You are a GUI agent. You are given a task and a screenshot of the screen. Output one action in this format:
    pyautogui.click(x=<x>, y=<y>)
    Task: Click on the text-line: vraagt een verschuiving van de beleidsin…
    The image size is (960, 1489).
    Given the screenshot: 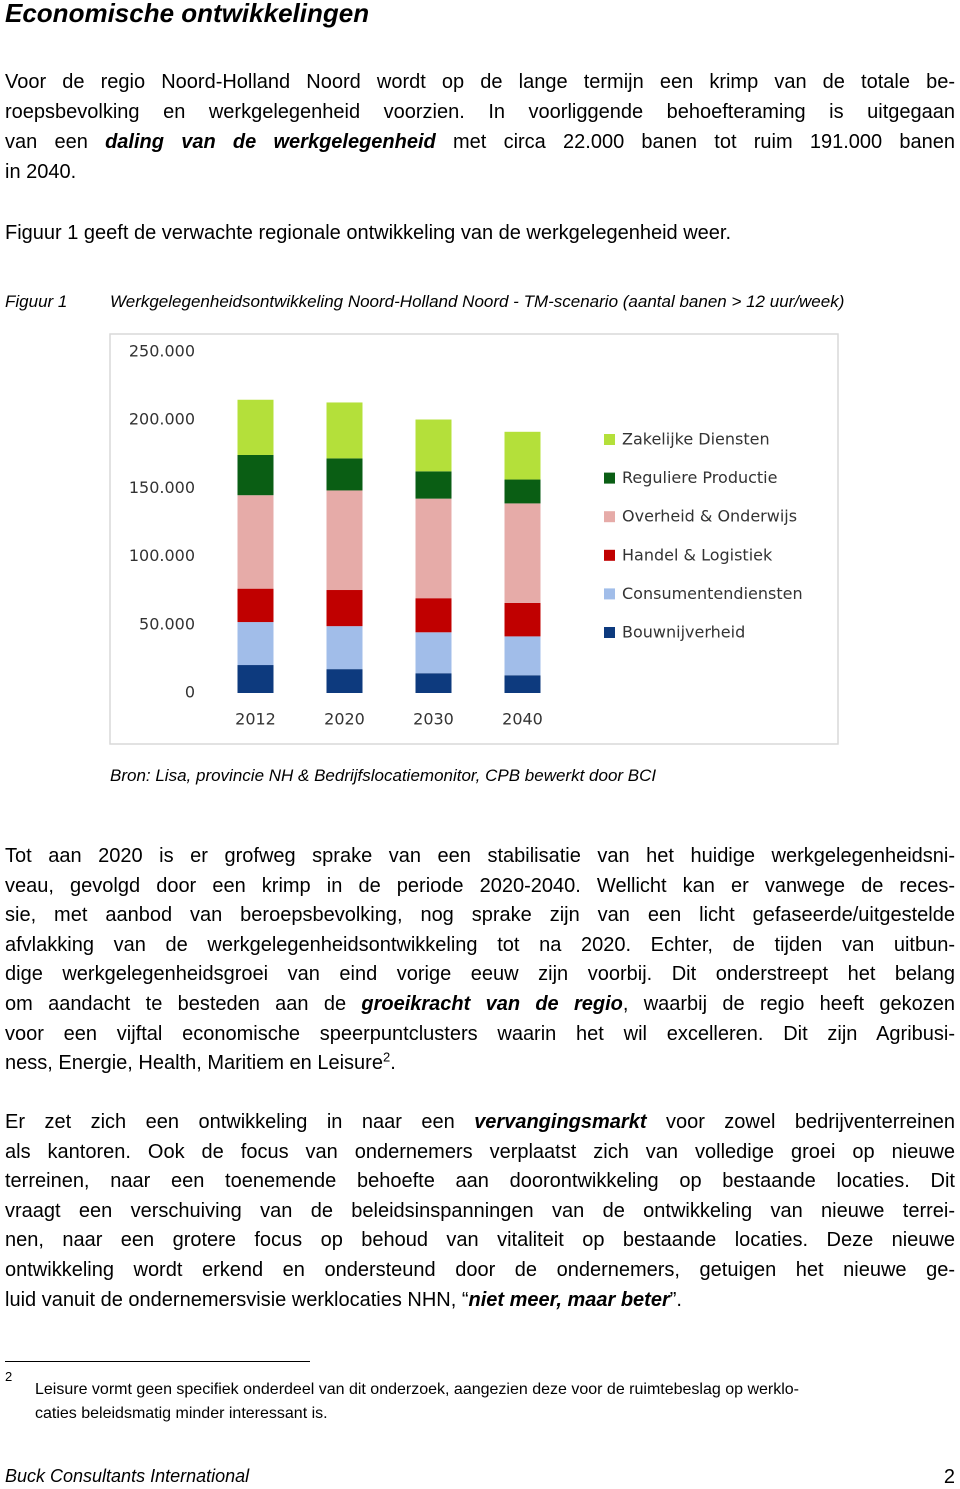 What is the action you would take?
    pyautogui.click(x=480, y=1210)
    